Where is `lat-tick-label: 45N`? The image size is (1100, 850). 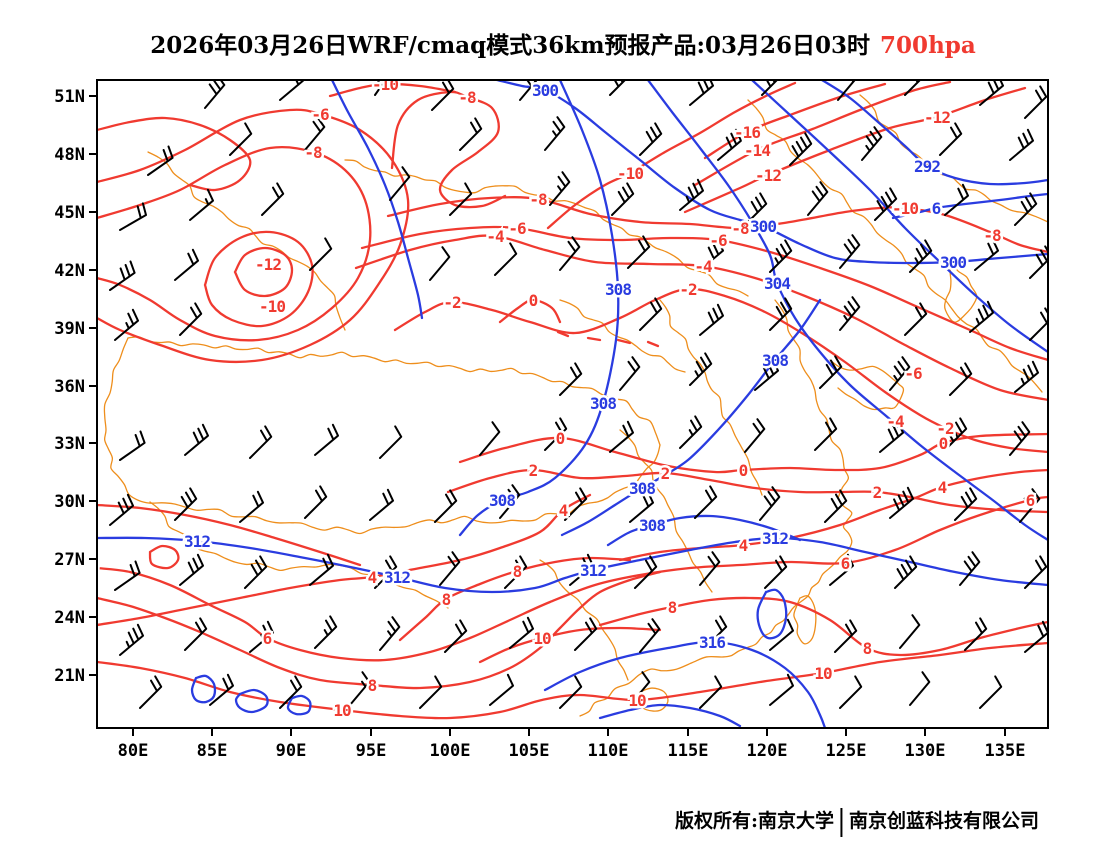 lat-tick-label: 45N is located at coordinates (69, 213).